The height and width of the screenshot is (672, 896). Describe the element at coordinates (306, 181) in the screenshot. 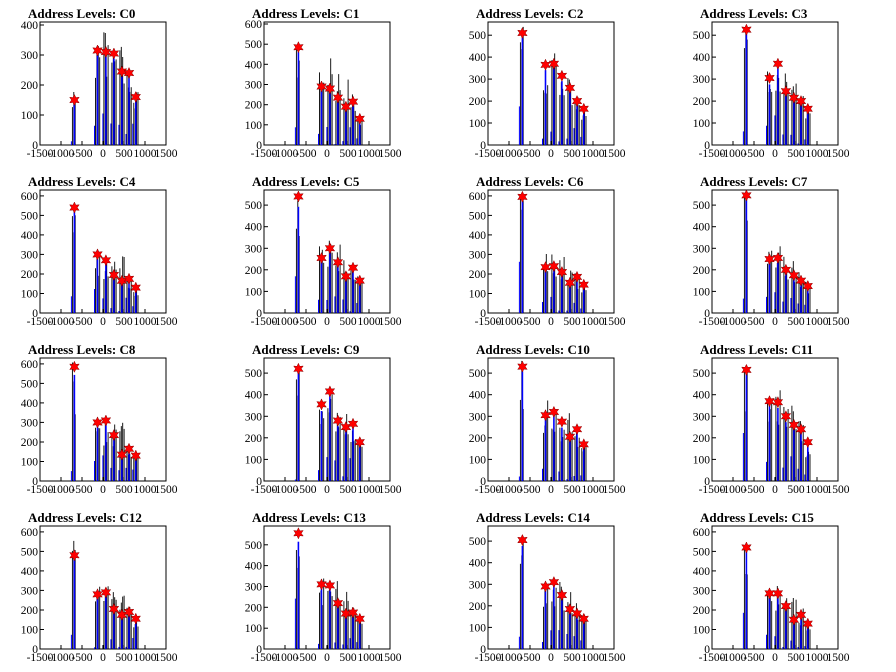

I see `chart-title: Address Levels: C5` at that location.